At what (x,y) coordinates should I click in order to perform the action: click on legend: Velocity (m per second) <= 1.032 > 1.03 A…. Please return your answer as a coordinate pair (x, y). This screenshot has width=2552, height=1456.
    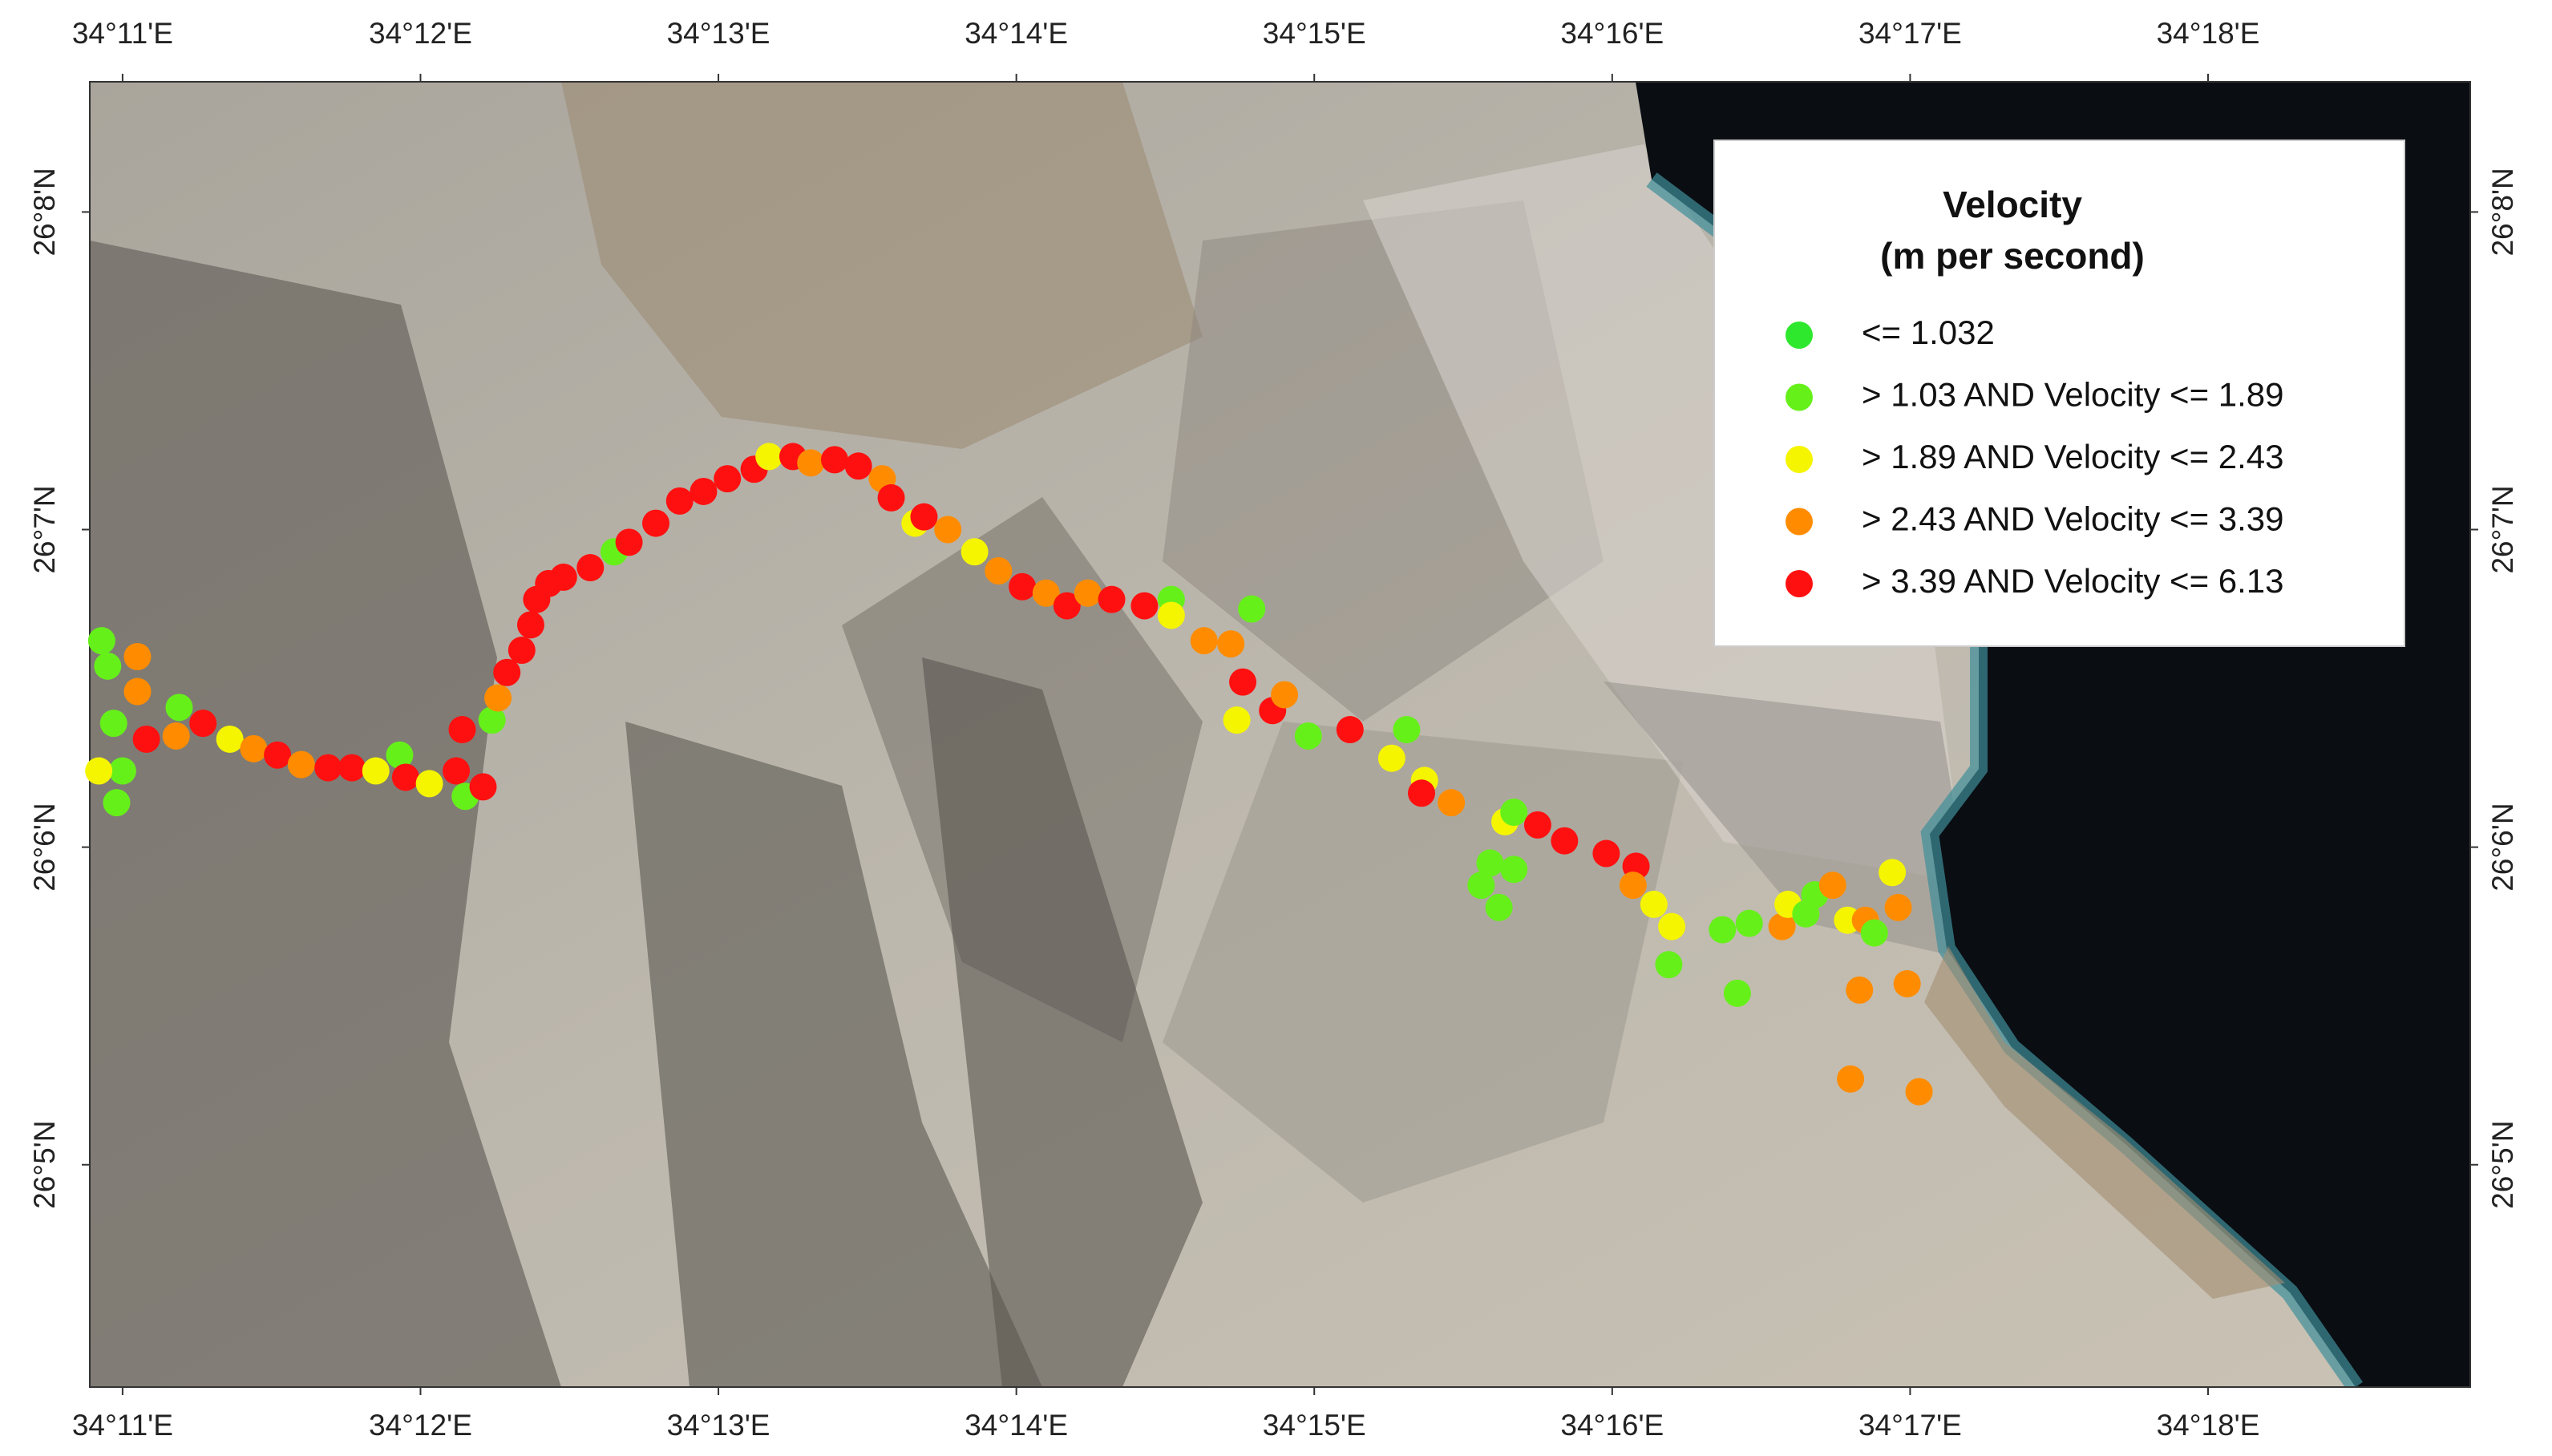
    Looking at the image, I should click on (2059, 393).